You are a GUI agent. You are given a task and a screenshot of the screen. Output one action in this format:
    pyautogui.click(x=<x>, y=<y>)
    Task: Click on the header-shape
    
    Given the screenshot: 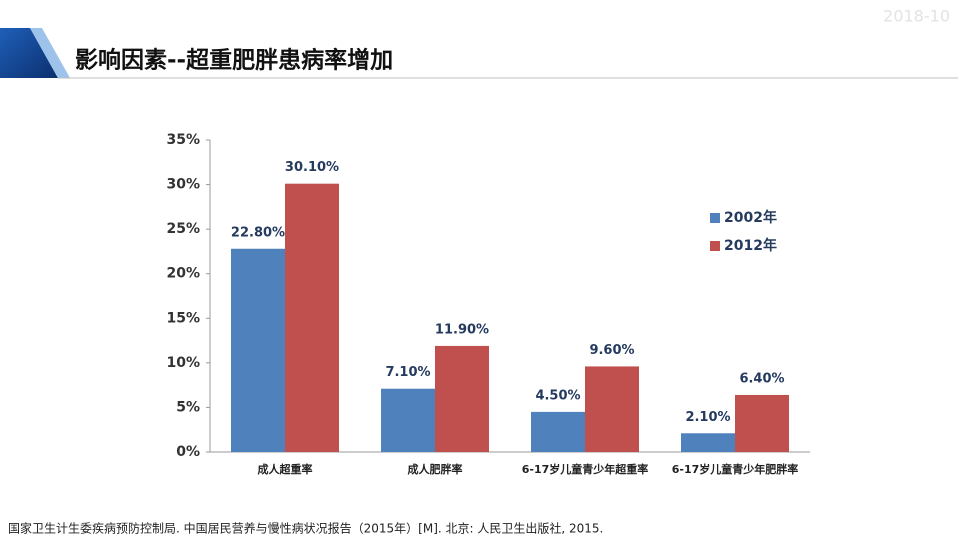 What is the action you would take?
    pyautogui.click(x=29, y=53)
    